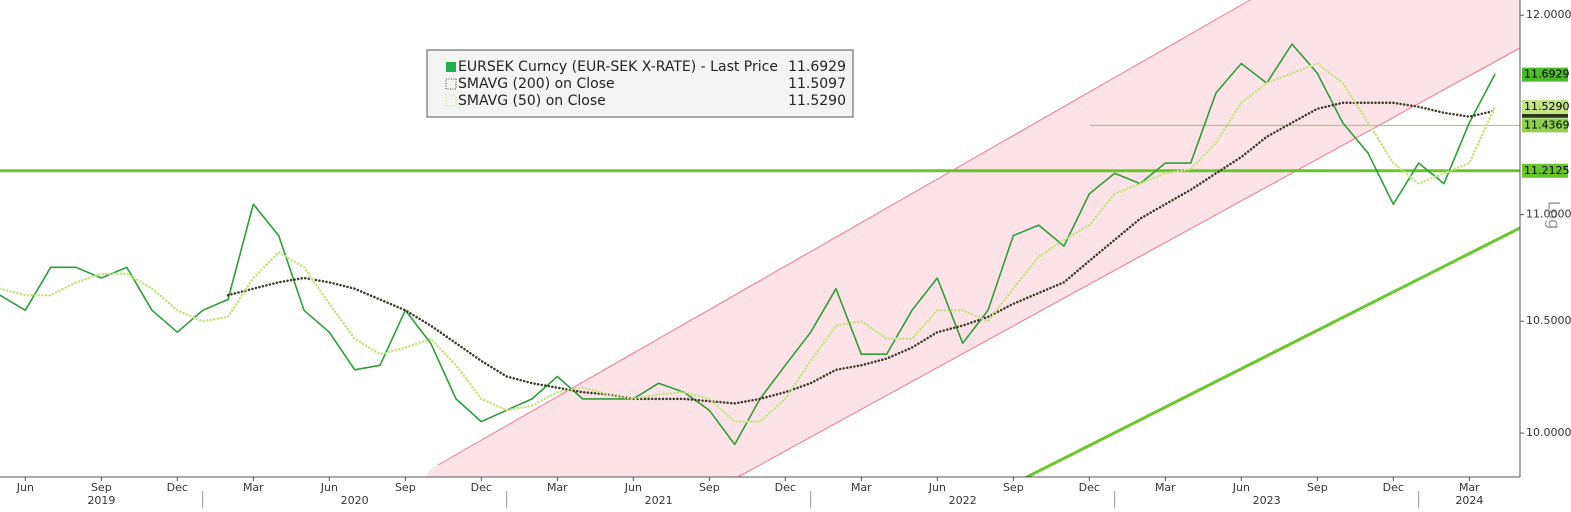 The height and width of the screenshot is (512, 1571). Describe the element at coordinates (532, 101) in the screenshot. I see `legend-name: SMAVG (50) on Close` at that location.